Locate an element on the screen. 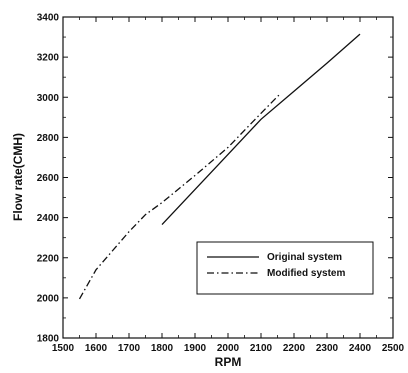 Image resolution: width=408 pixels, height=373 pixels. x-tick-label: 2000 is located at coordinates (228, 348).